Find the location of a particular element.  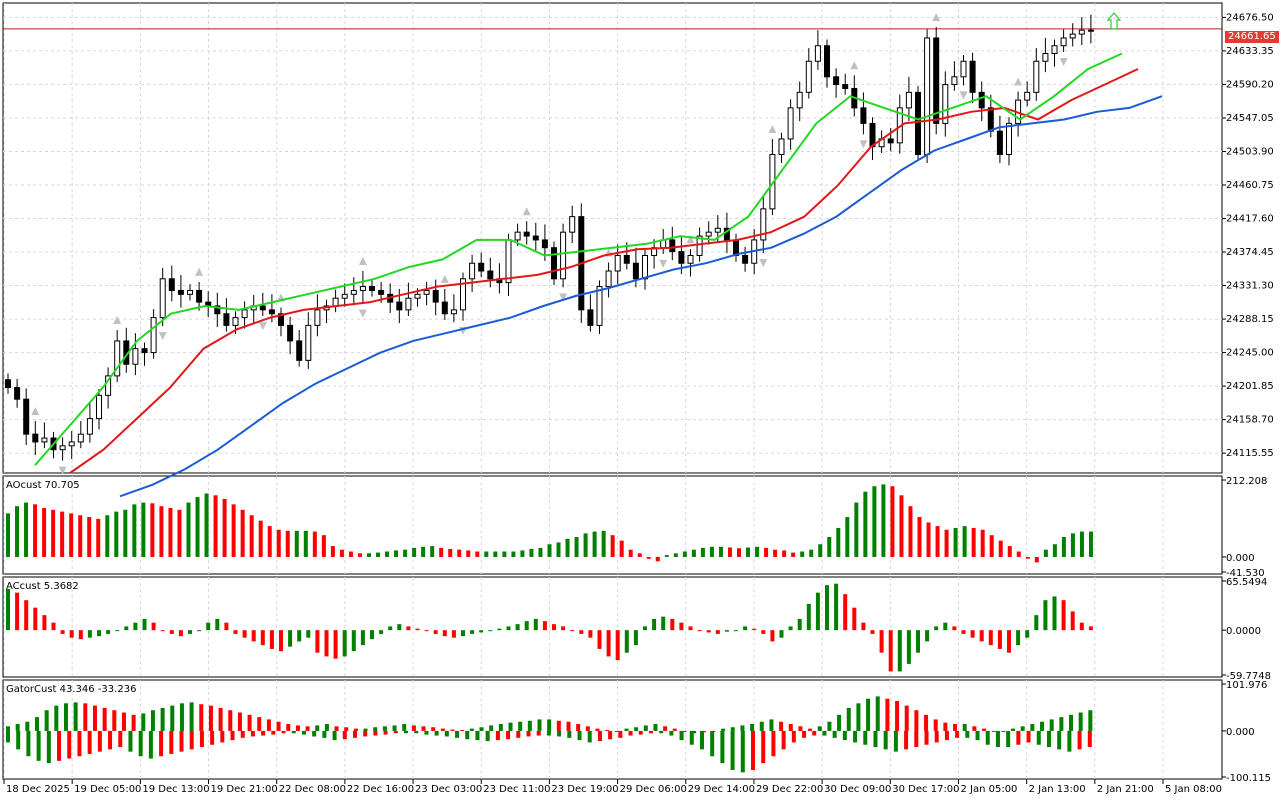

x-tick-label: 2 Jan 13:00 is located at coordinates (1057, 789).